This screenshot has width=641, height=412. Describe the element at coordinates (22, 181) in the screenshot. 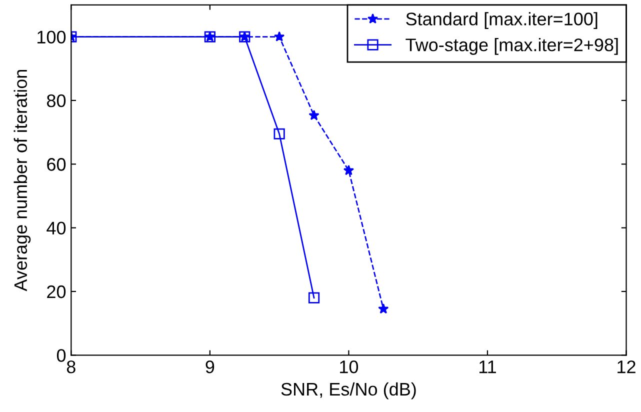

I see `y-axis-title: Average number of iteration` at that location.